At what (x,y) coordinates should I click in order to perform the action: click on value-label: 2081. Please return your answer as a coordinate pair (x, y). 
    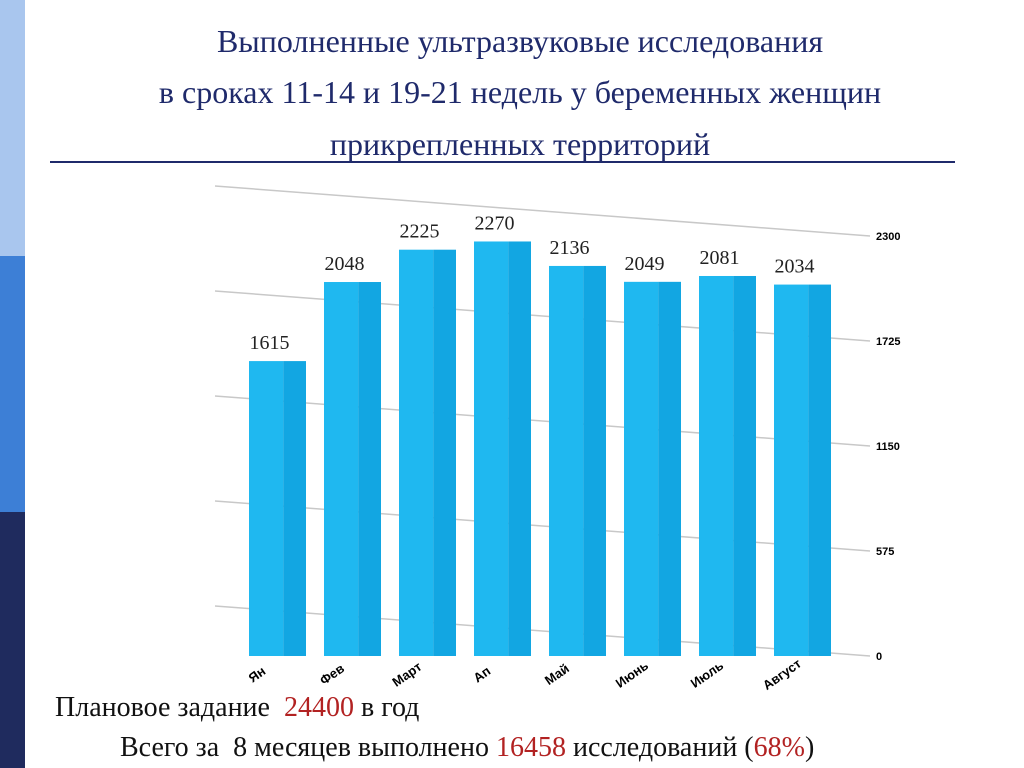
    Looking at the image, I should click on (720, 258).